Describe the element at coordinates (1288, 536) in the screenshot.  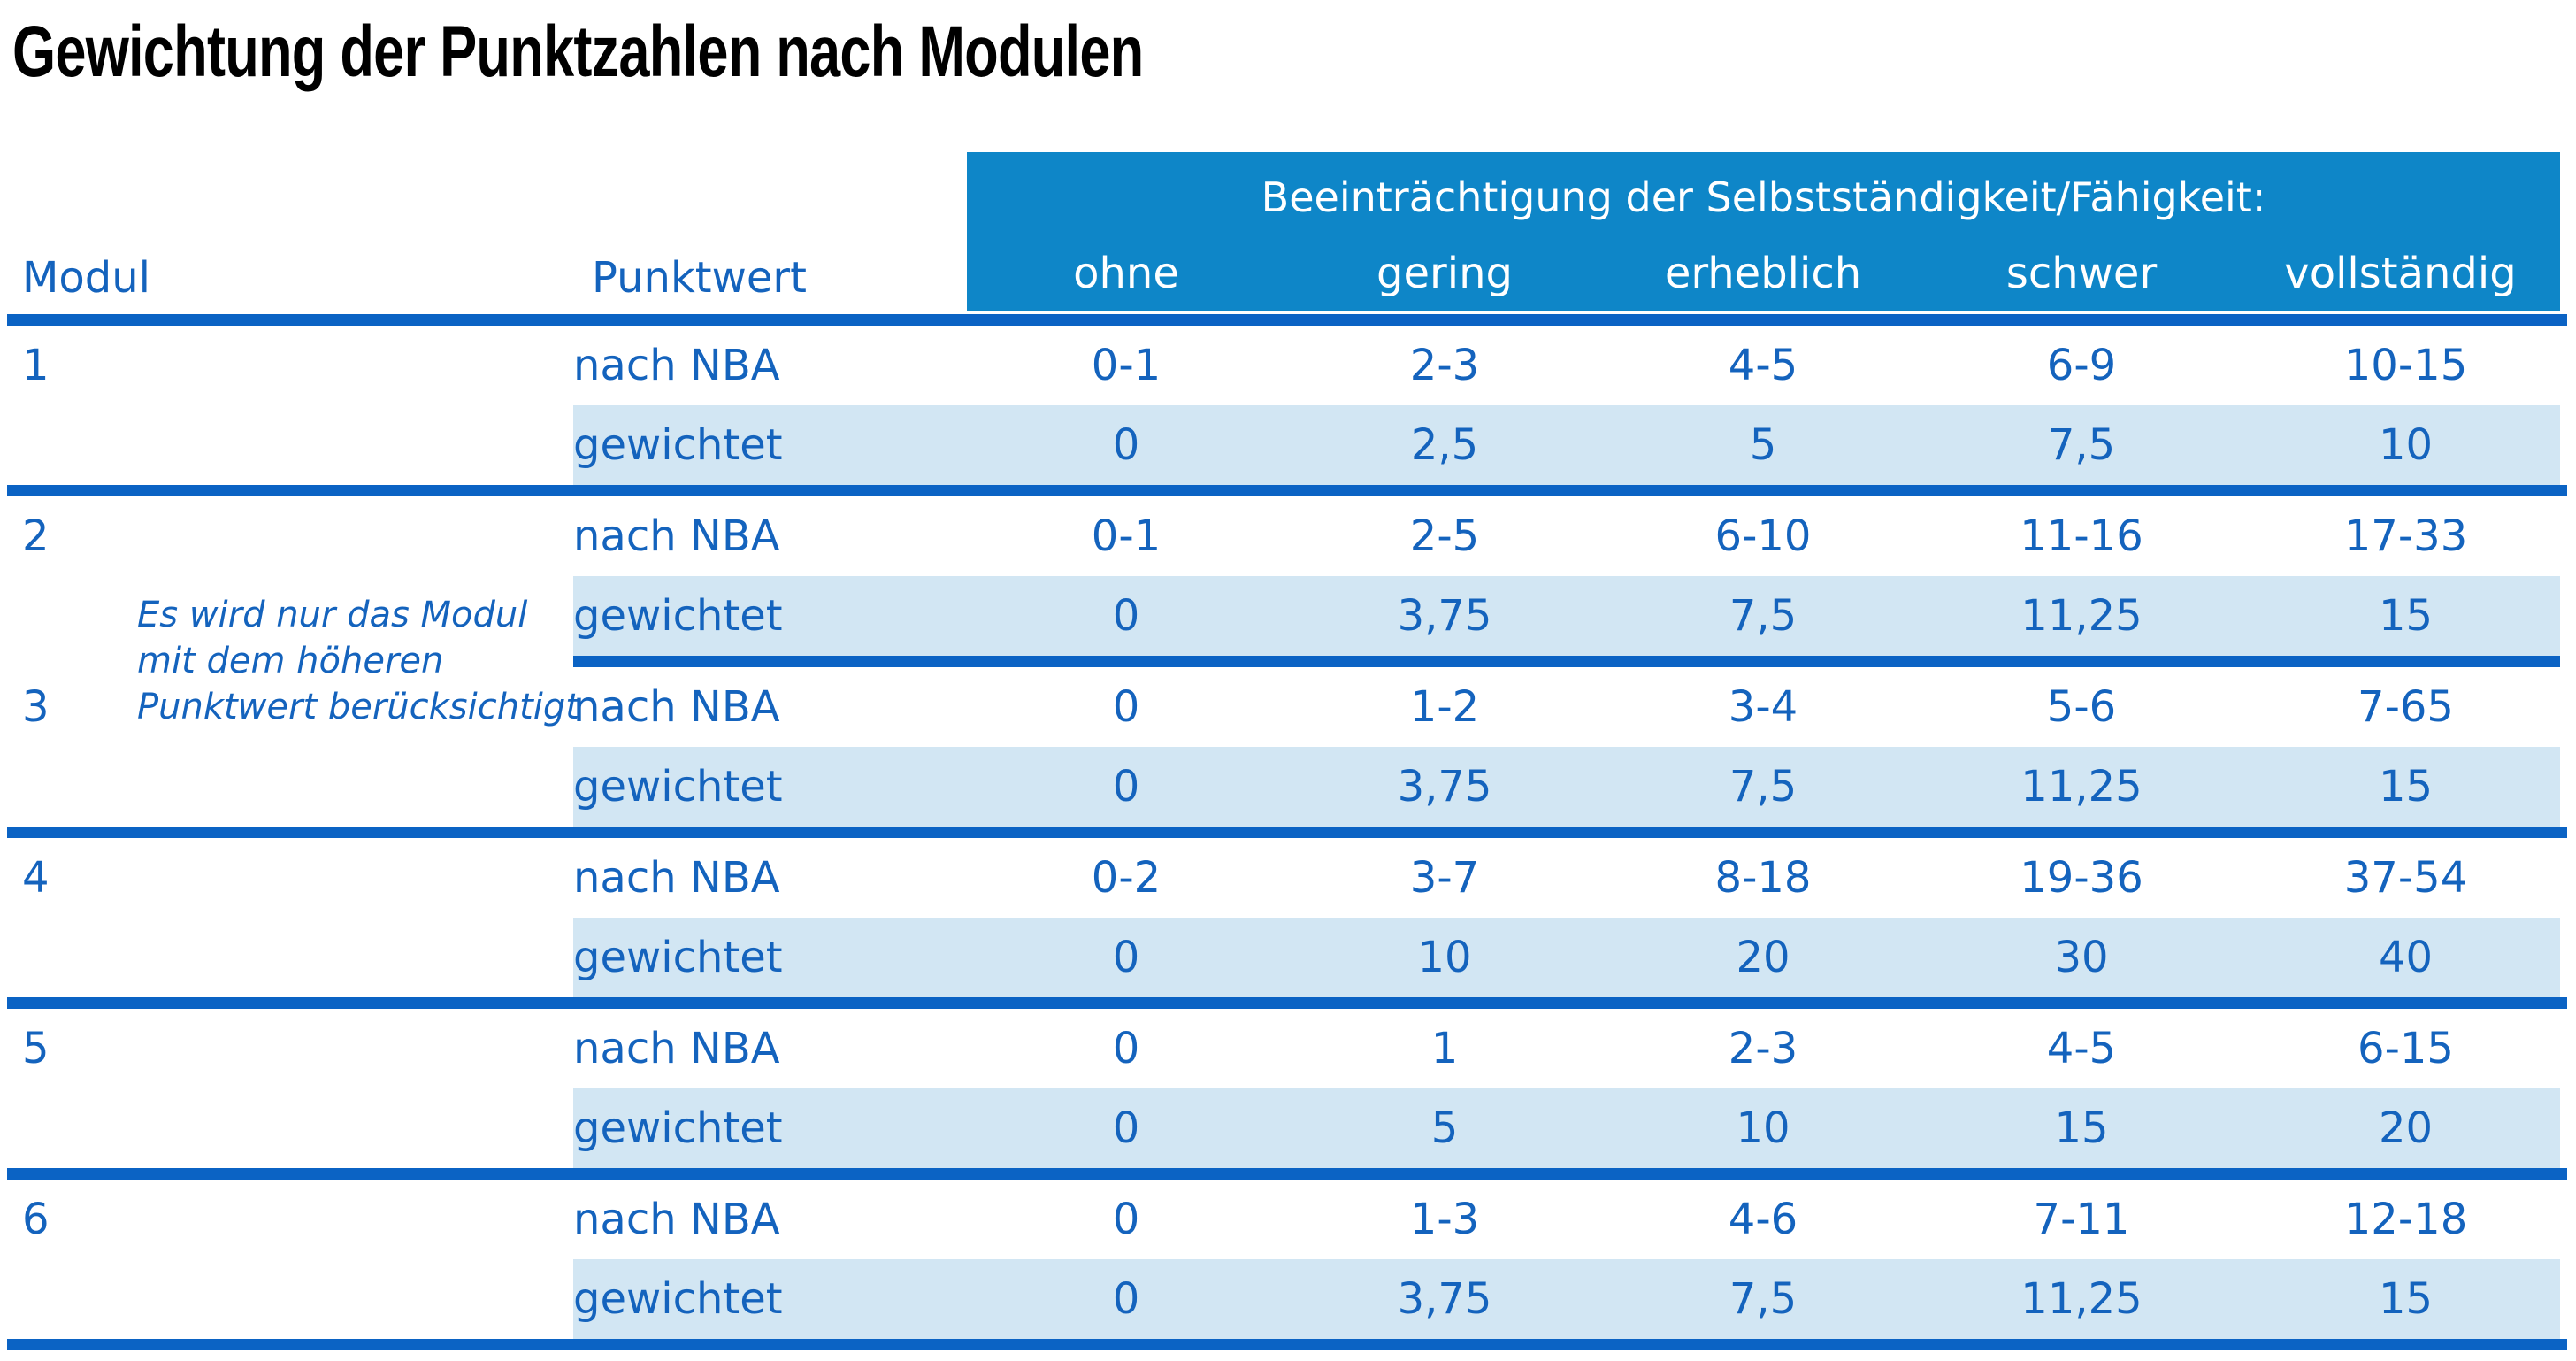
I see `table-row-module2-nba: 2 nach NBA 0-1 2-5 6-10 11-16 17-33` at that location.